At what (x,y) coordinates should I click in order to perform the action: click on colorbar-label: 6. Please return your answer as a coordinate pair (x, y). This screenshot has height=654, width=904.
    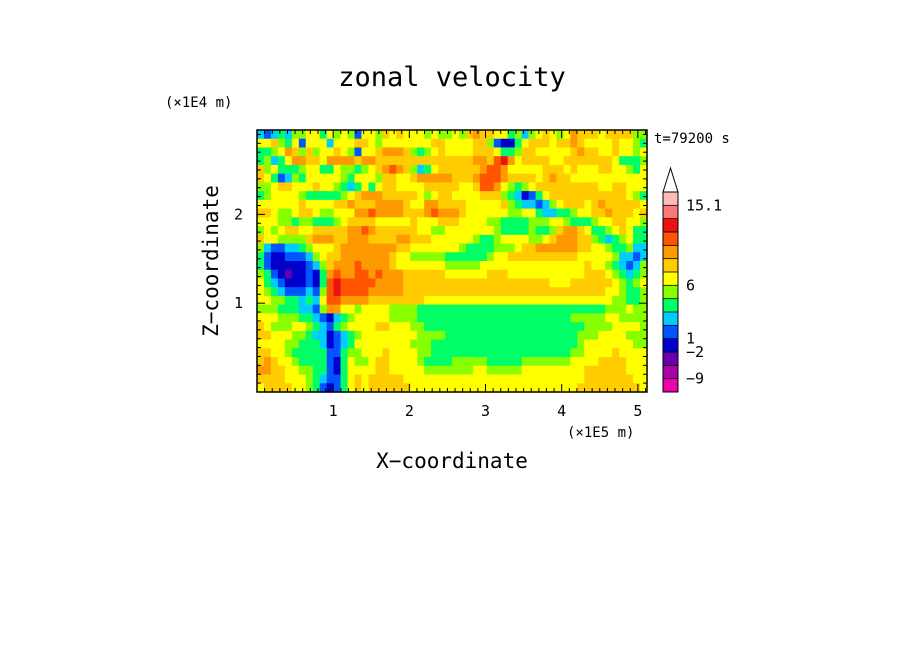
    Looking at the image, I should click on (690, 285).